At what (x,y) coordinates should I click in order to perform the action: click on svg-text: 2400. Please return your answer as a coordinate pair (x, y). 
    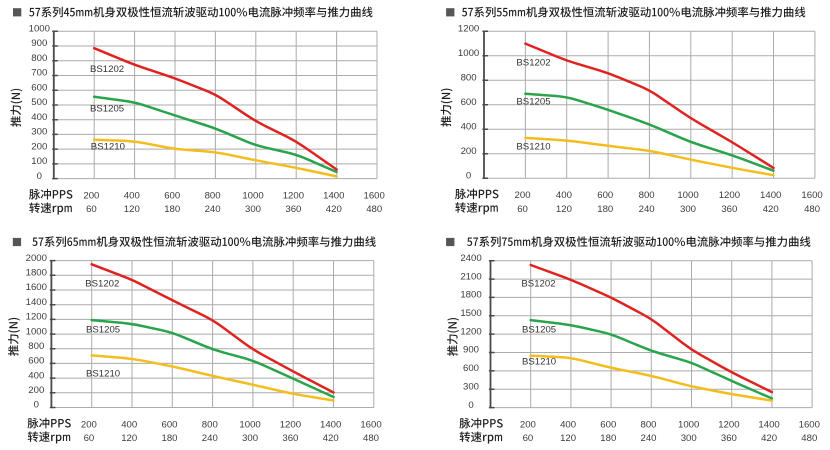
    Looking at the image, I should click on (470, 258).